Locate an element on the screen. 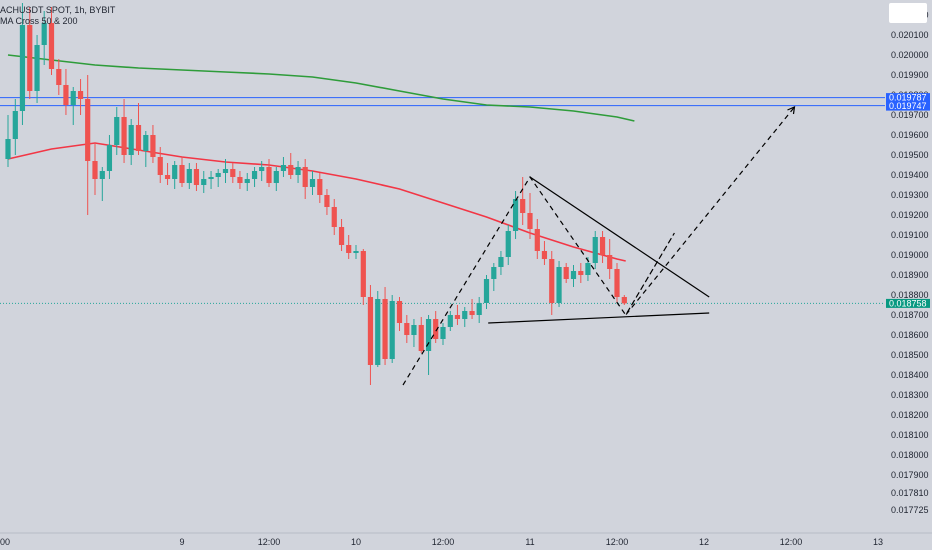 The width and height of the screenshot is (932, 550). price-label: 0.019747 is located at coordinates (908, 106).